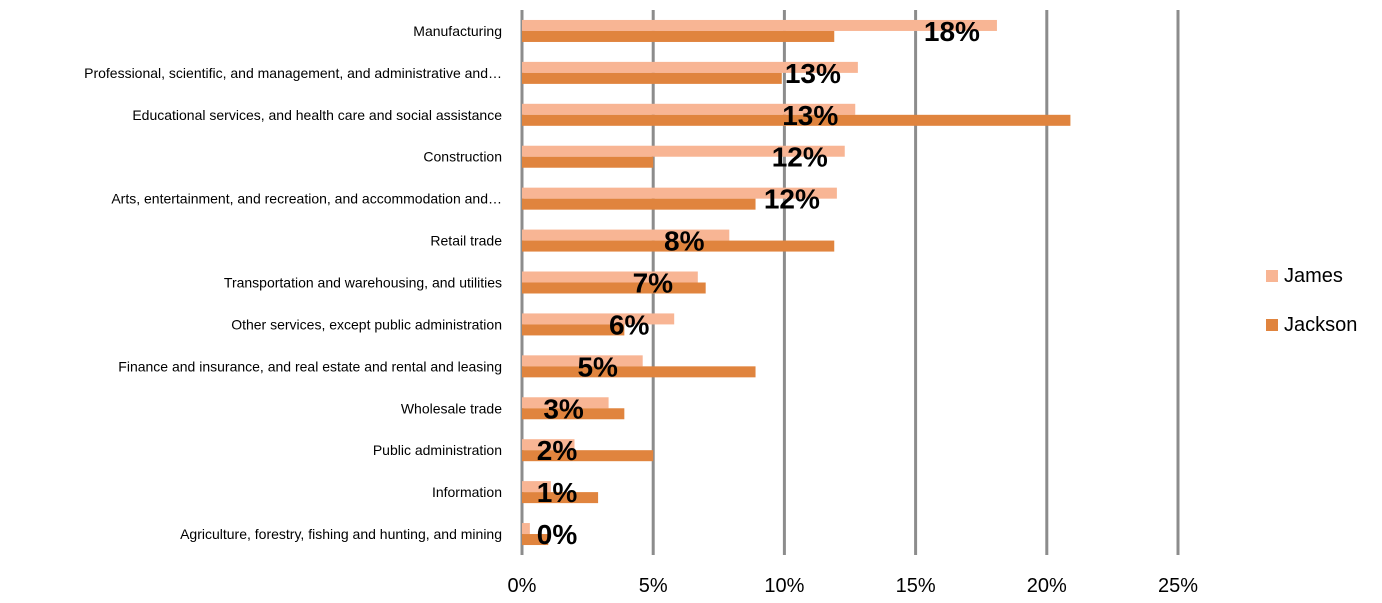  I want to click on x-tick-label-1: 5%, so click(653, 586).